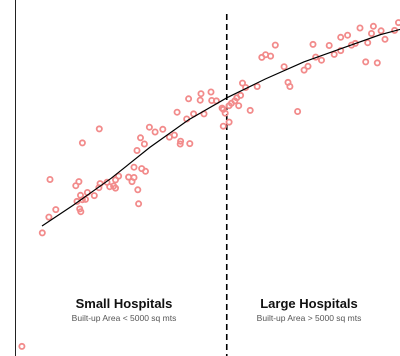  What do you see at coordinates (309, 318) in the screenshot?
I see `group-sublabel-large: Built-up Area > 5000 sq mts` at bounding box center [309, 318].